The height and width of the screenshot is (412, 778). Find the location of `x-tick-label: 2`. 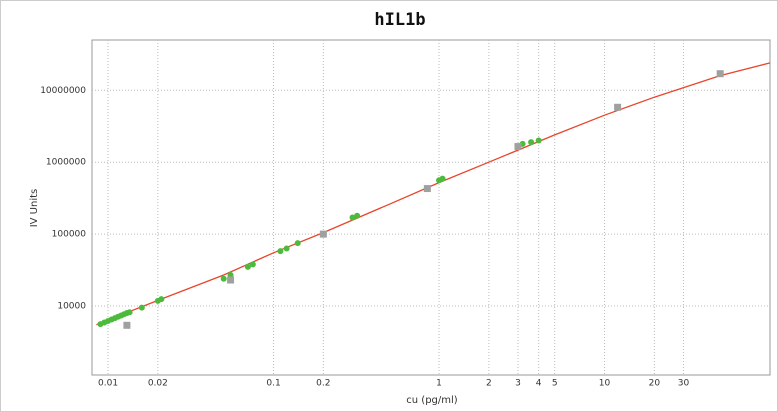

x-tick-label: 2 is located at coordinates (489, 384).